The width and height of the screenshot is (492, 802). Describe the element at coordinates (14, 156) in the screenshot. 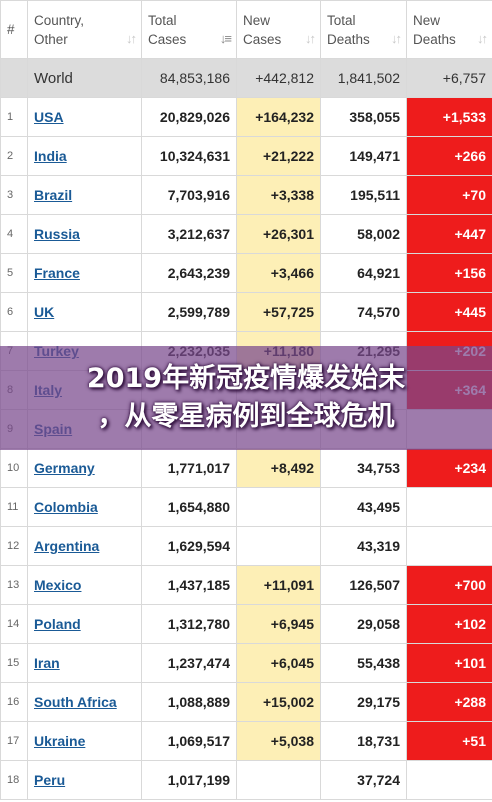

I see `rank-cell: 2` at that location.